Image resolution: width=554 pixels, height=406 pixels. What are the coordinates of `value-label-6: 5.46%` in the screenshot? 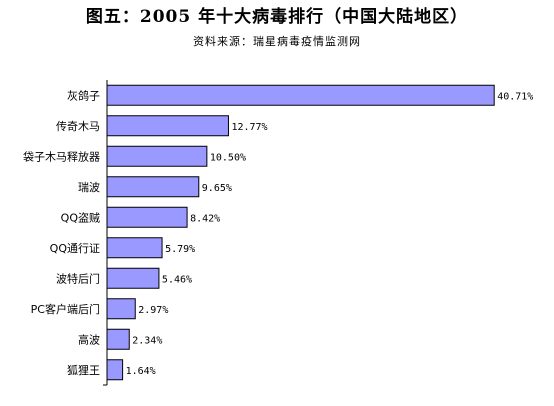 It's located at (177, 279).